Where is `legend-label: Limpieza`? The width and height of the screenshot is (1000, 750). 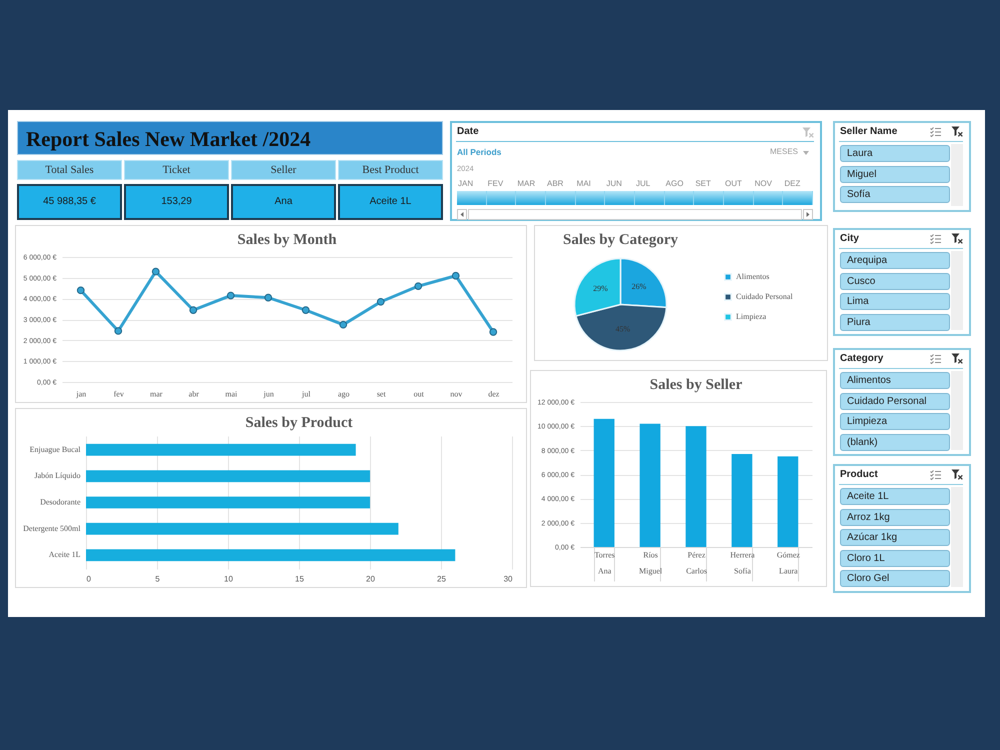 legend-label: Limpieza is located at coordinates (751, 316).